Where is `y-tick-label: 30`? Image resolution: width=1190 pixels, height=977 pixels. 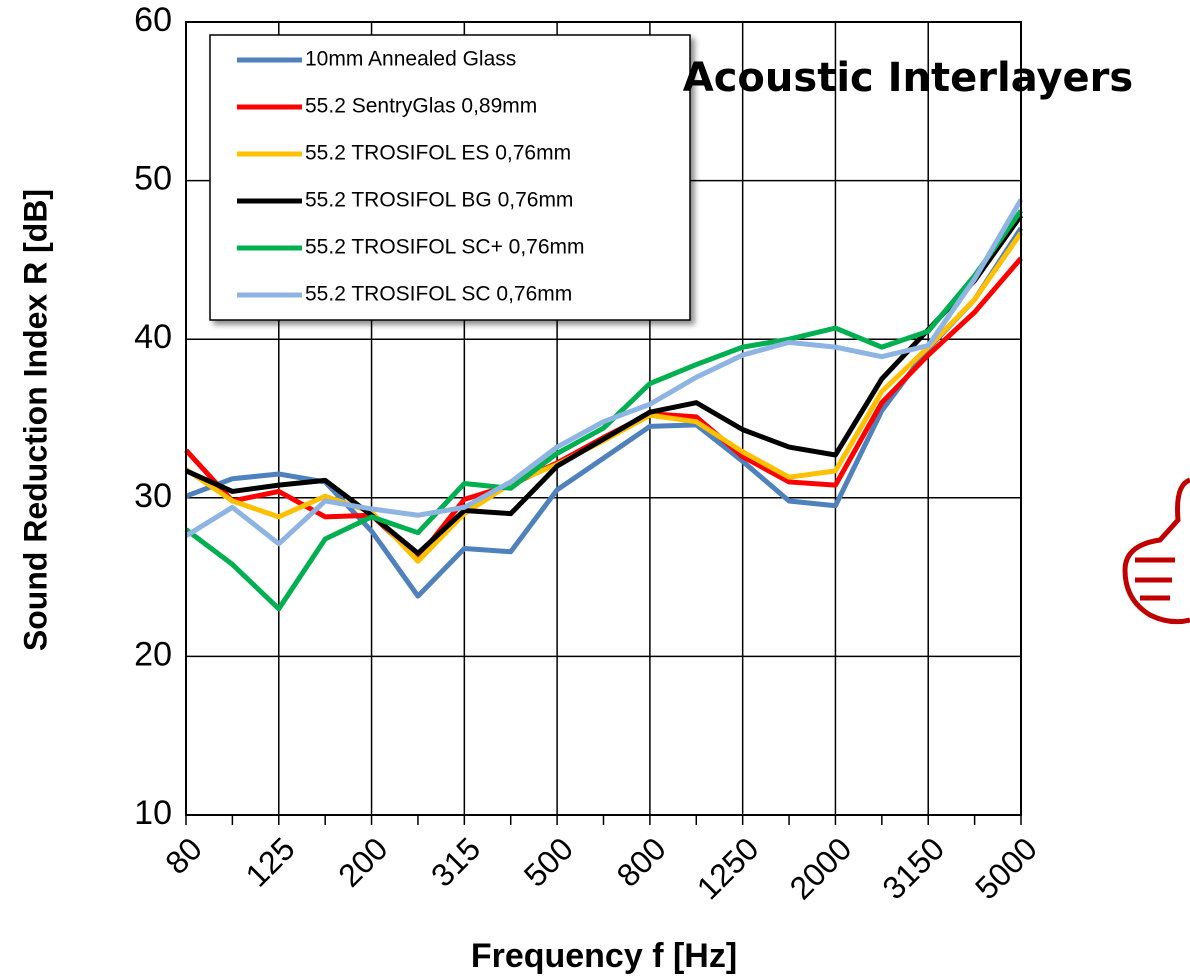 y-tick-label: 30 is located at coordinates (153, 496).